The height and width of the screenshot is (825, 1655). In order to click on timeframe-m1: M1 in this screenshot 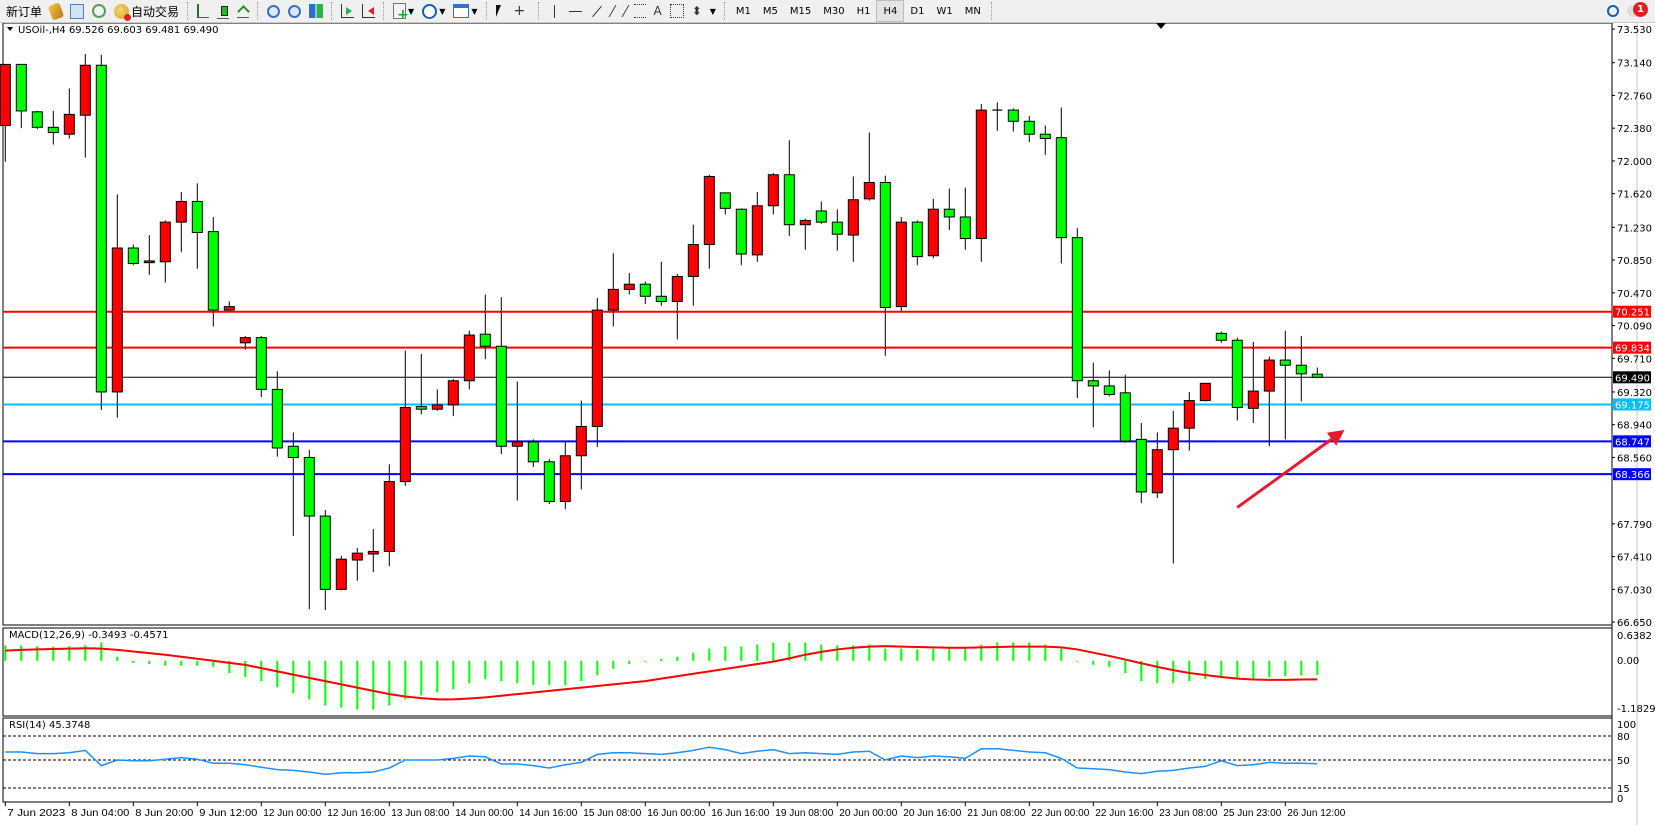, I will do `click(743, 11)`.